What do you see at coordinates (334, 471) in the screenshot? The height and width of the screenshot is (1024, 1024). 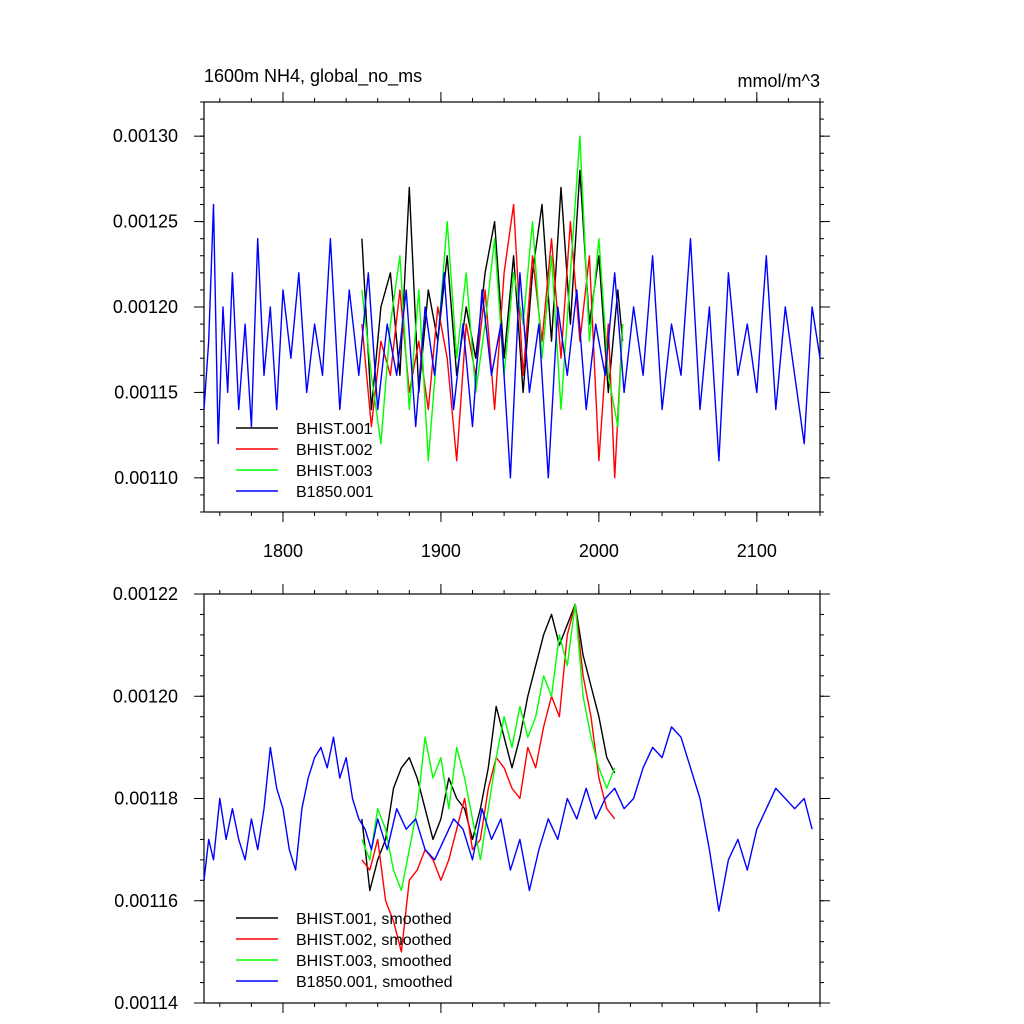 I see `legend-label: BHIST.003` at bounding box center [334, 471].